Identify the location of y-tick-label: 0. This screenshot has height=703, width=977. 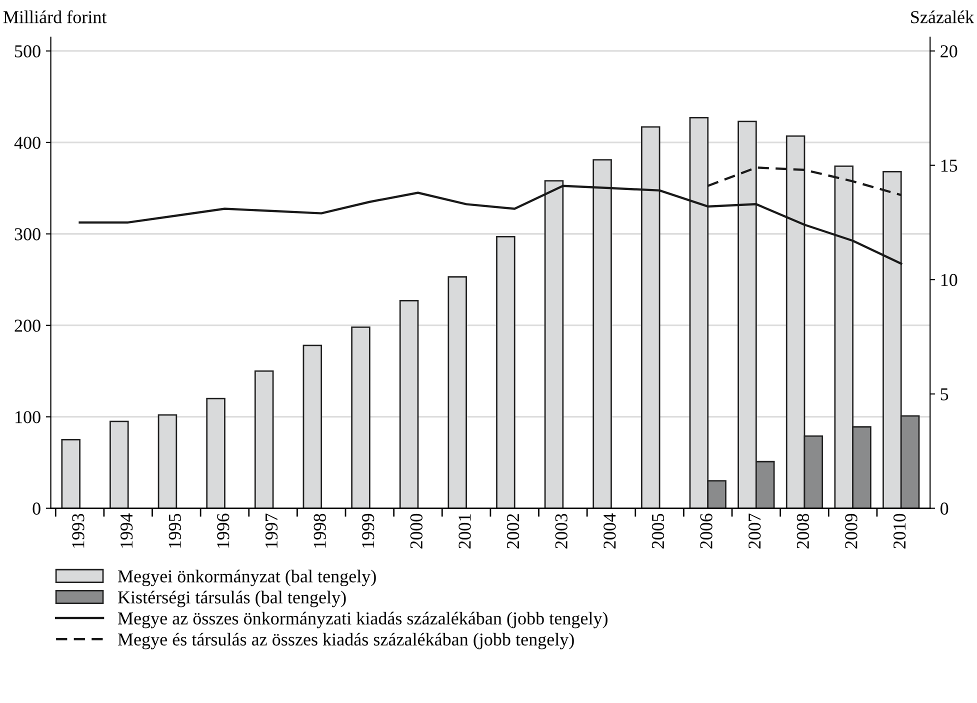
(36, 508).